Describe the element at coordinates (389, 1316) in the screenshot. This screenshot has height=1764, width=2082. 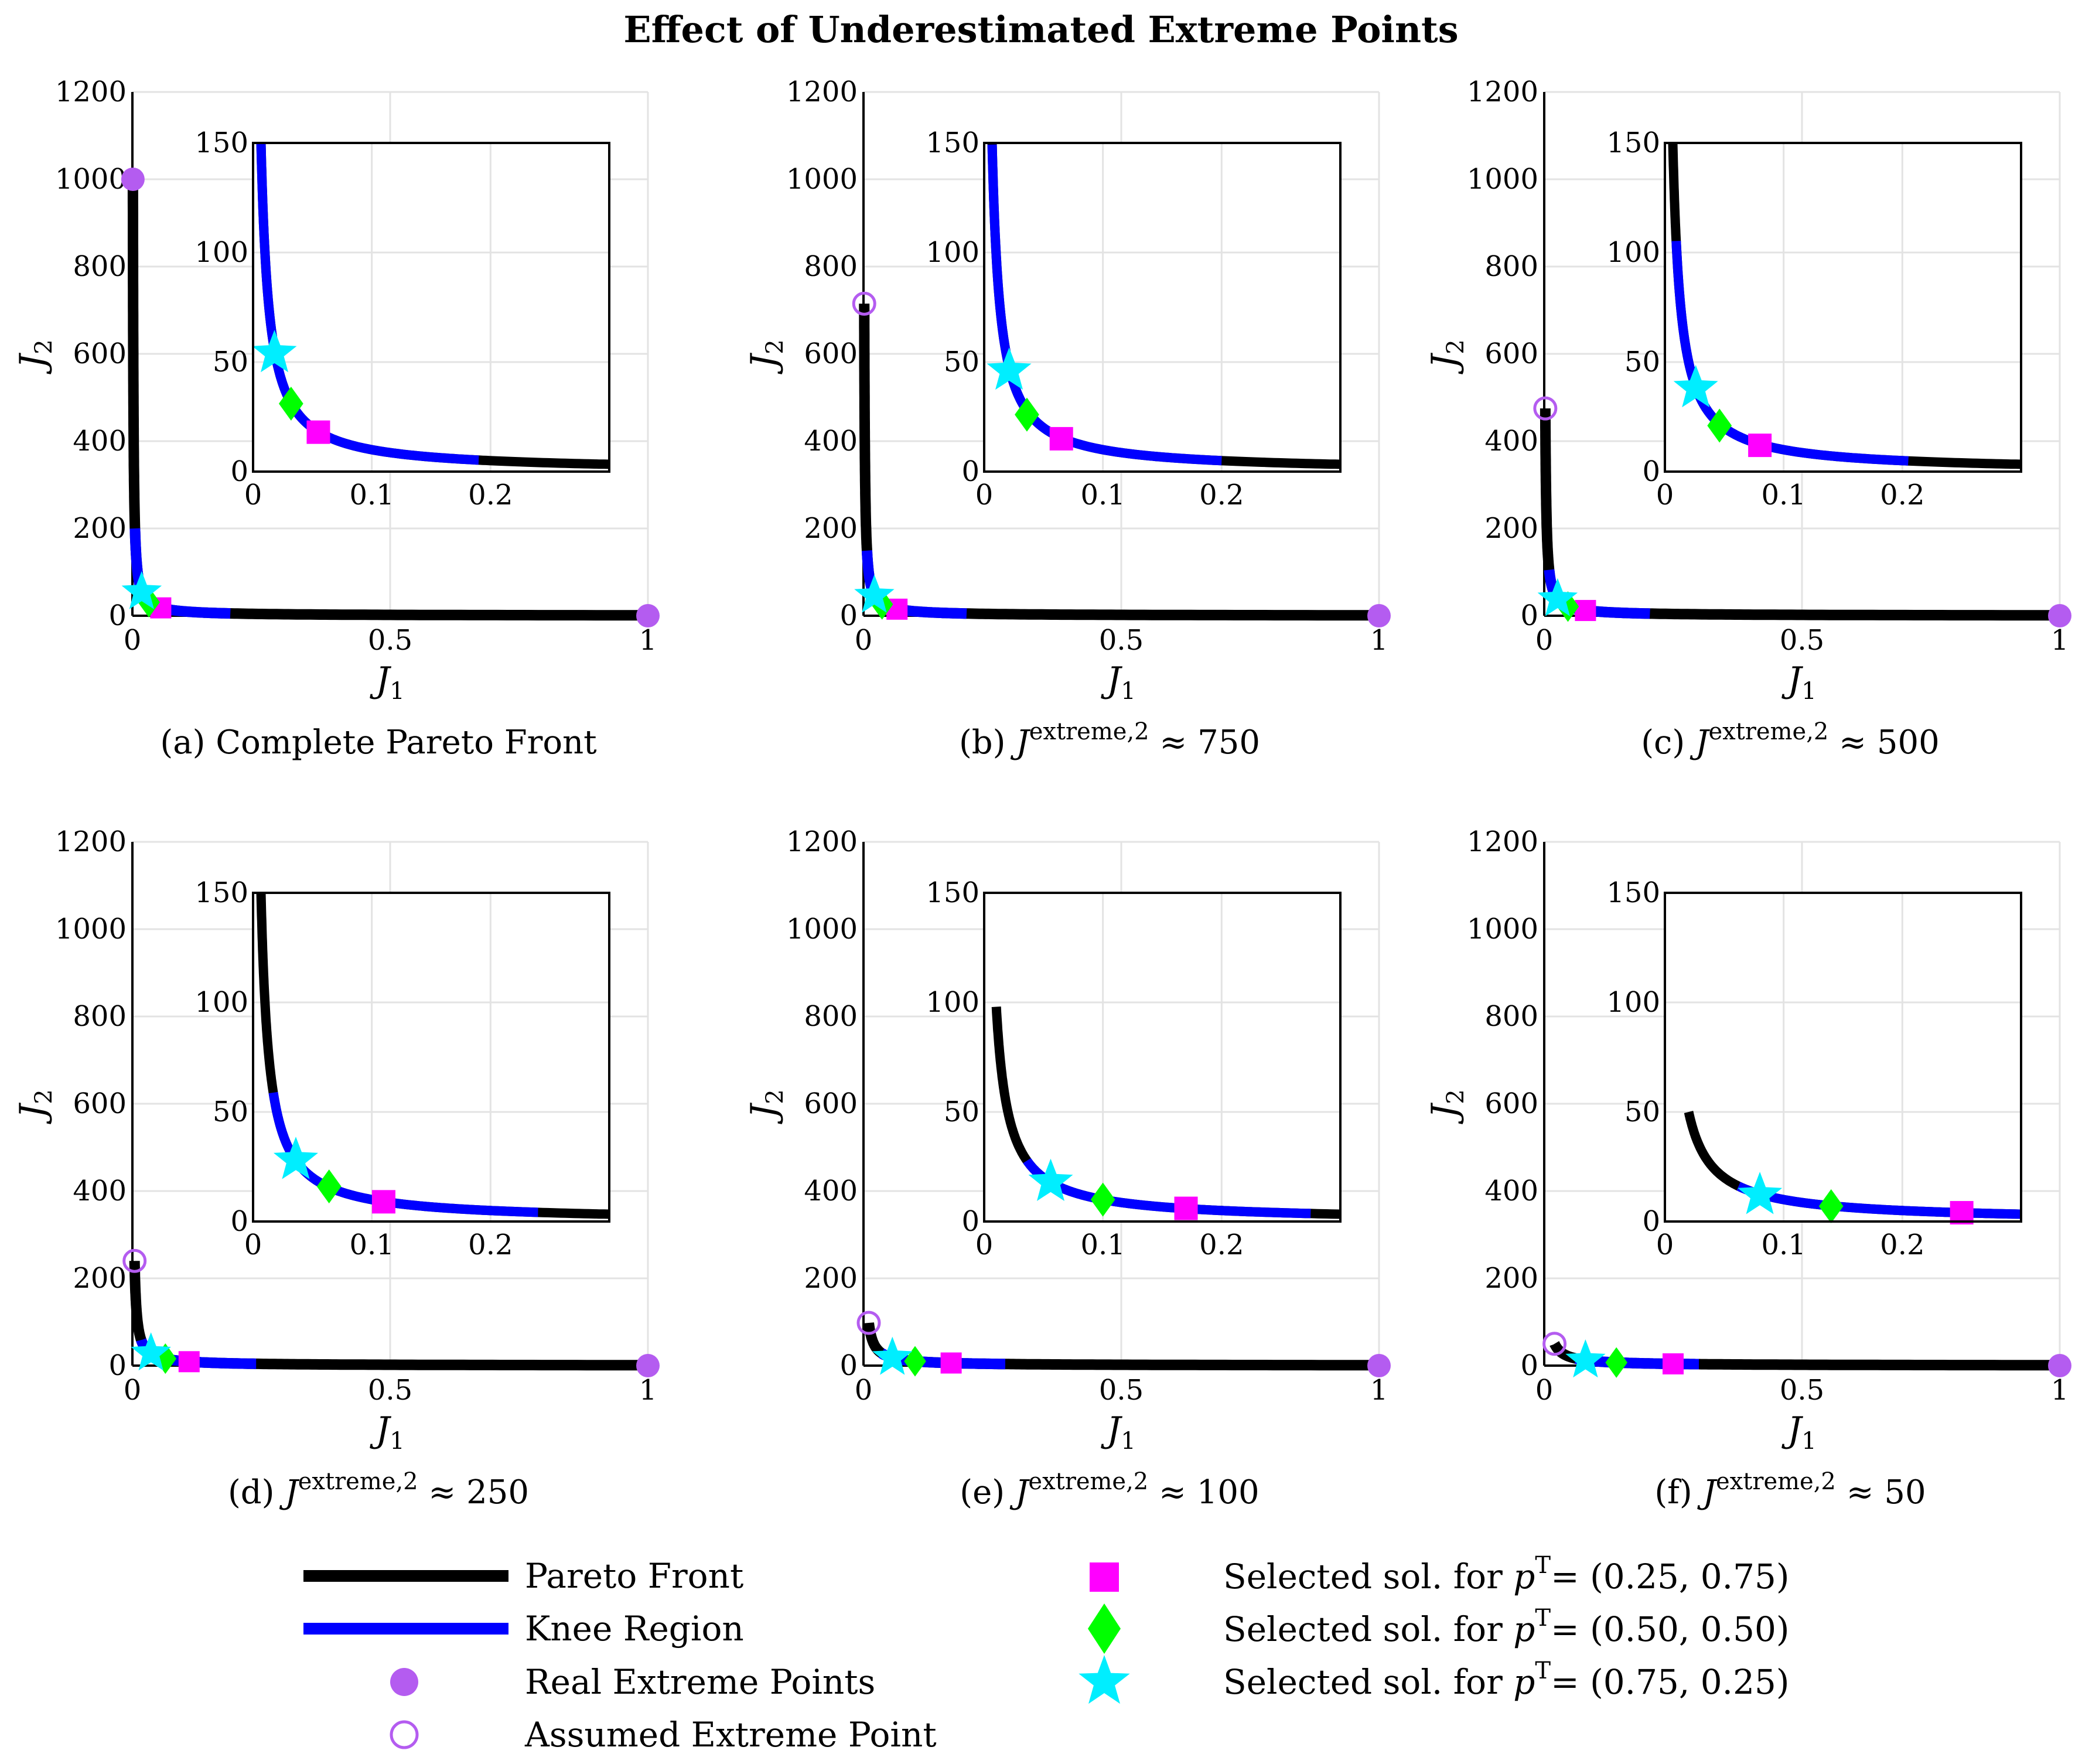
I see `pareto-front` at that location.